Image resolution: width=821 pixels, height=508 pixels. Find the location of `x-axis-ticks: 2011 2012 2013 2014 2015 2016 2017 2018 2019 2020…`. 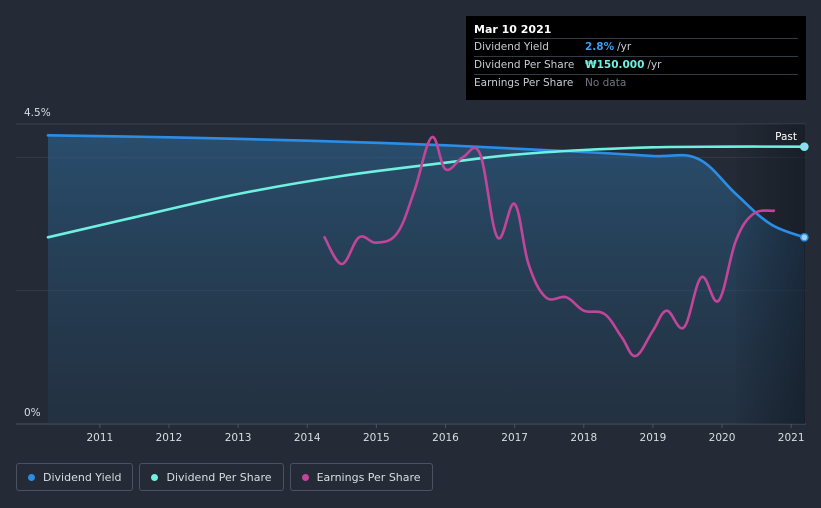

x-axis-ticks: 2011 2012 2013 2014 2015 2016 2017 2018 2019 2020… is located at coordinates (445, 434).